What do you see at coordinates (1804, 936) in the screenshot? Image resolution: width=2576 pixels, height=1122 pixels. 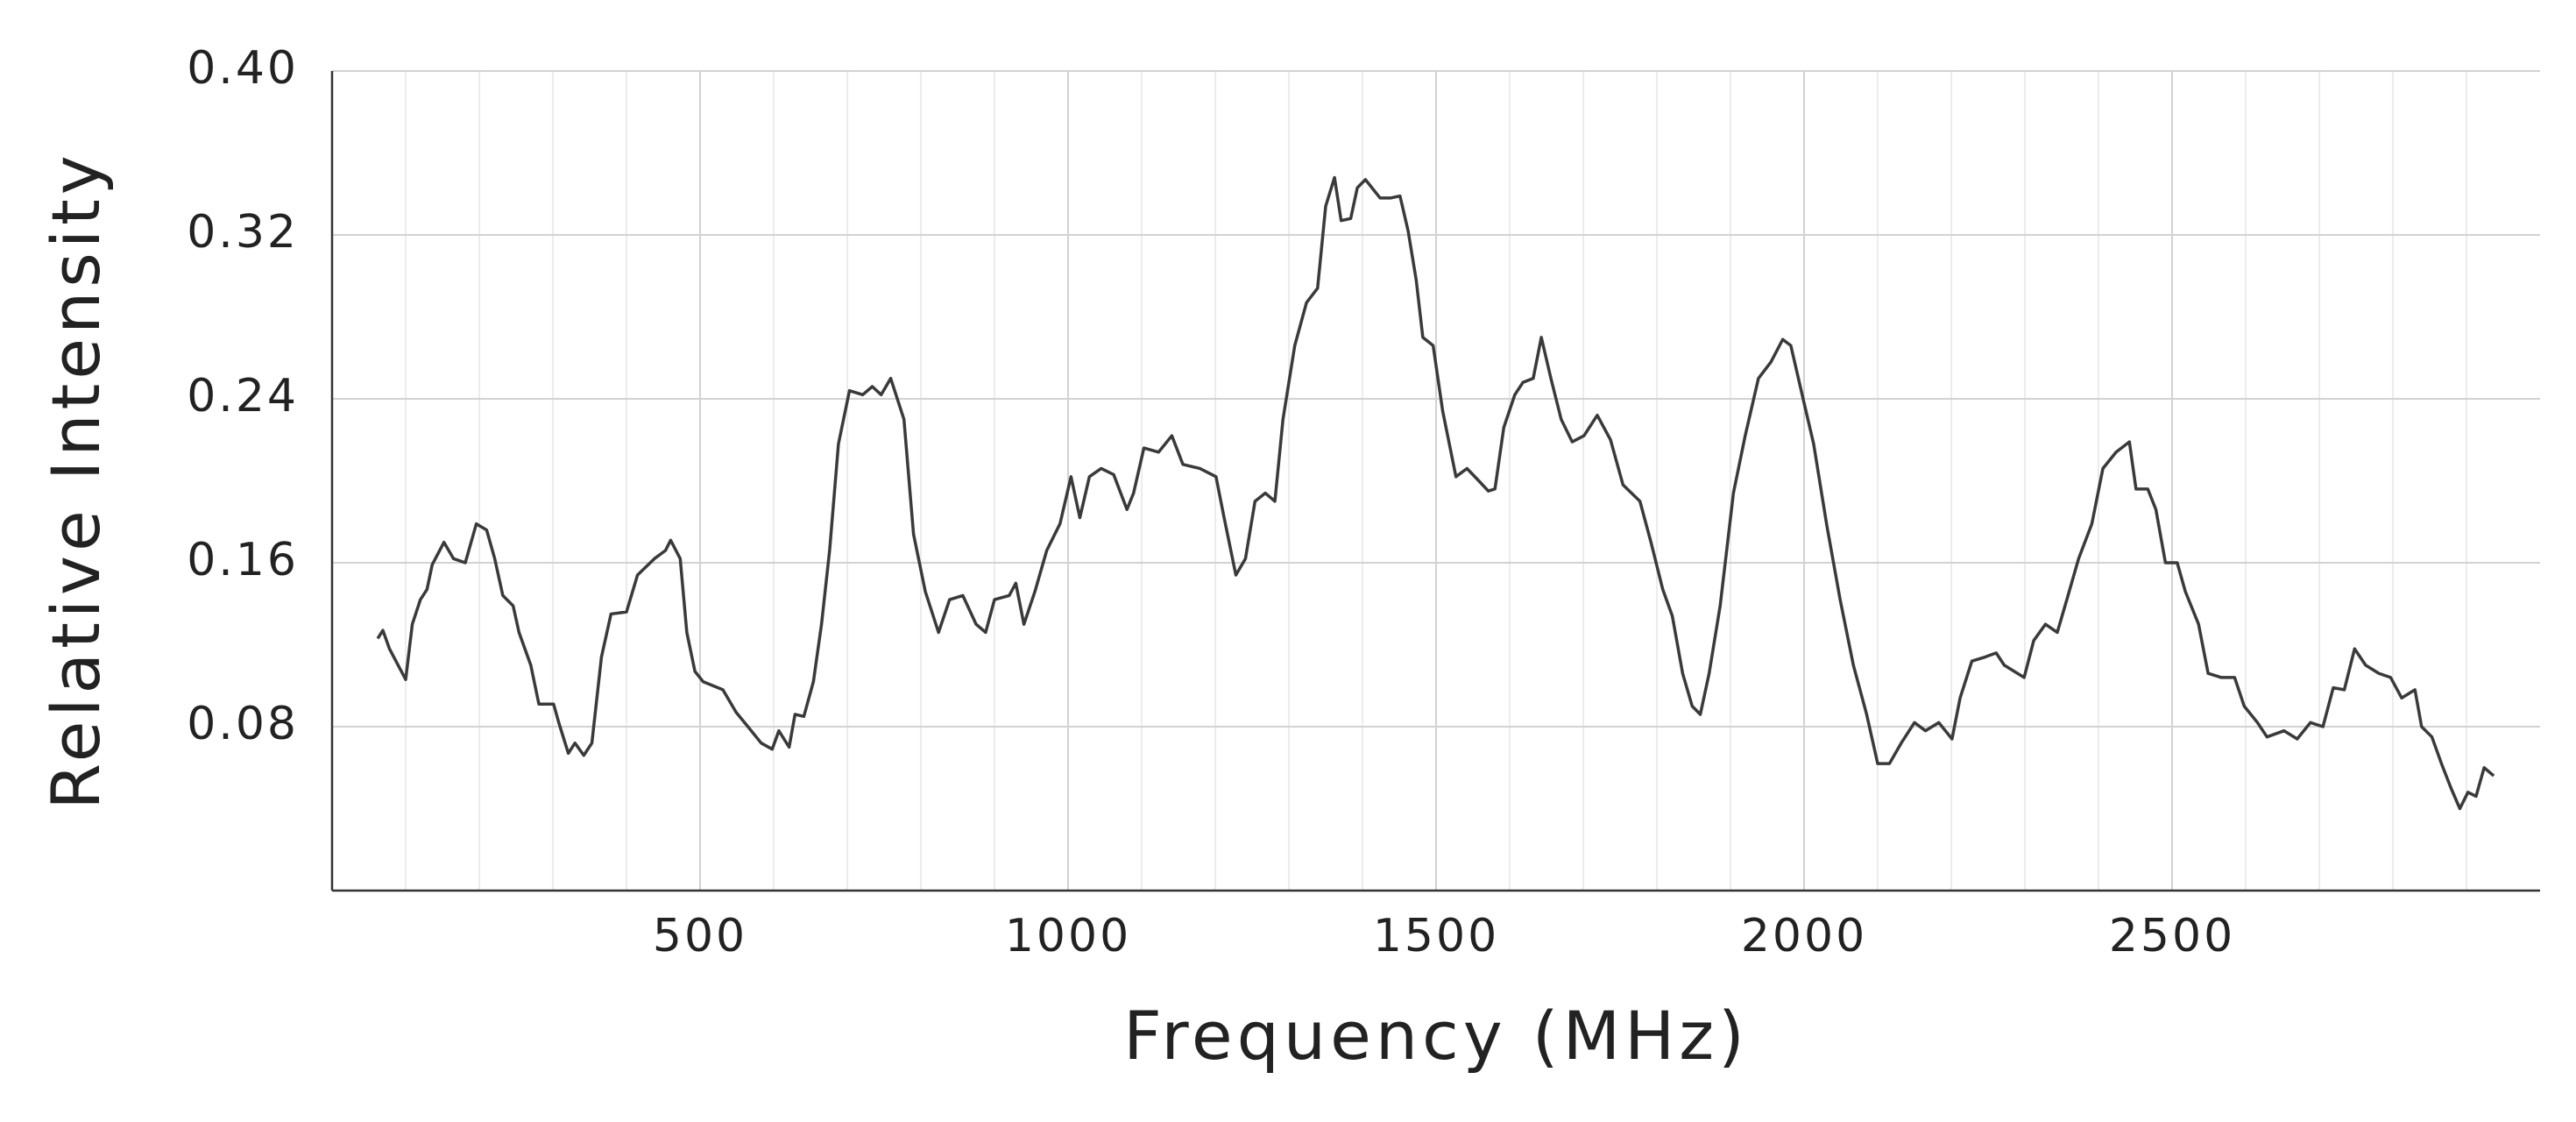 I see `x-tick-label: 2000` at bounding box center [1804, 936].